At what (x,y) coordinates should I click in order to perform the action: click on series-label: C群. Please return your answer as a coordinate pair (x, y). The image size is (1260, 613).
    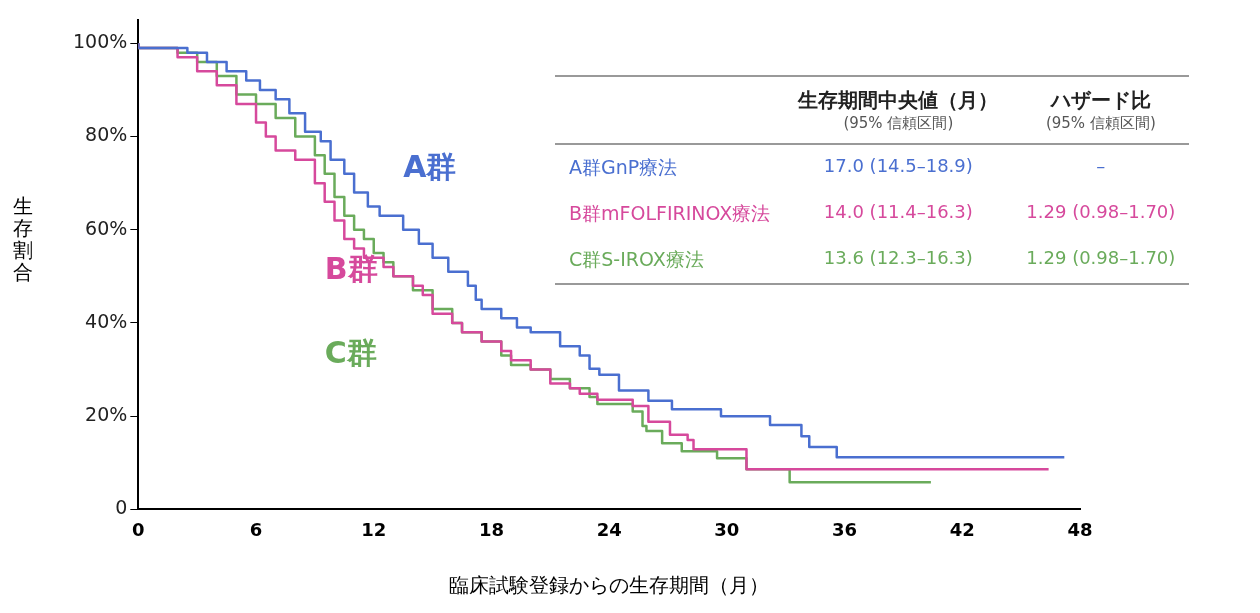
    Looking at the image, I should click on (350, 353).